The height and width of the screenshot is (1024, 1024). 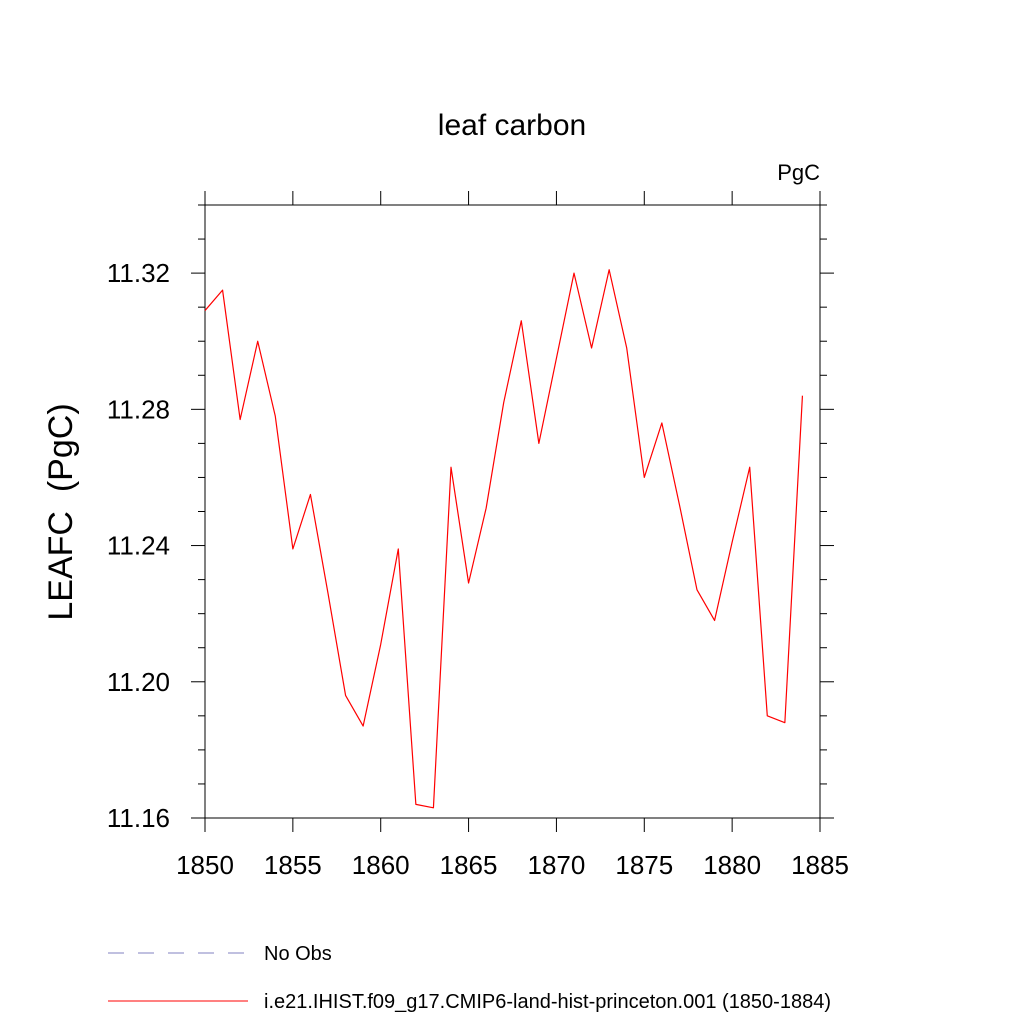 What do you see at coordinates (138, 682) in the screenshot?
I see `y-tick-label: 11.20` at bounding box center [138, 682].